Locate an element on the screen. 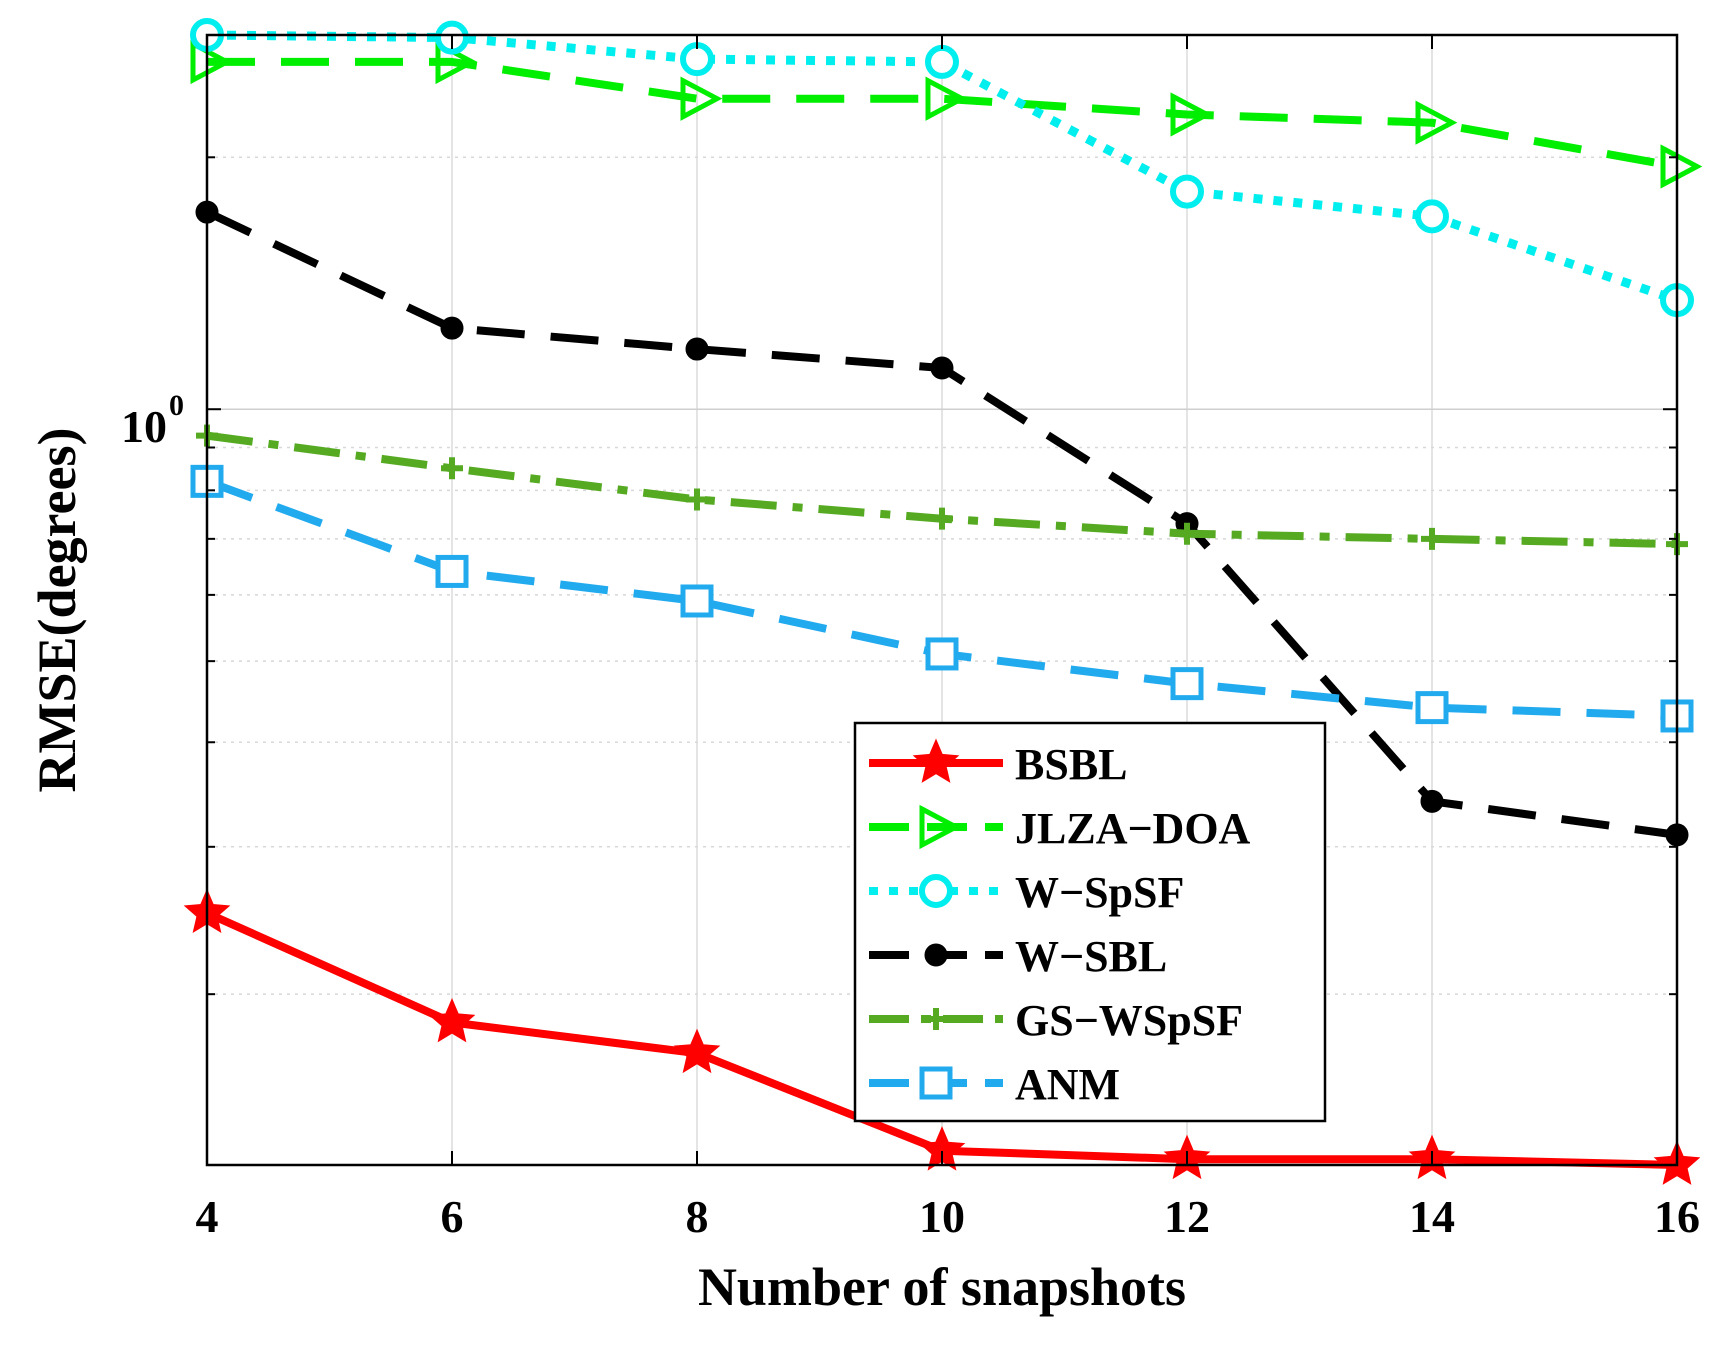 This screenshot has height=1371, width=1713. legend-item-w-sbl: W−SBL is located at coordinates (1018, 956).